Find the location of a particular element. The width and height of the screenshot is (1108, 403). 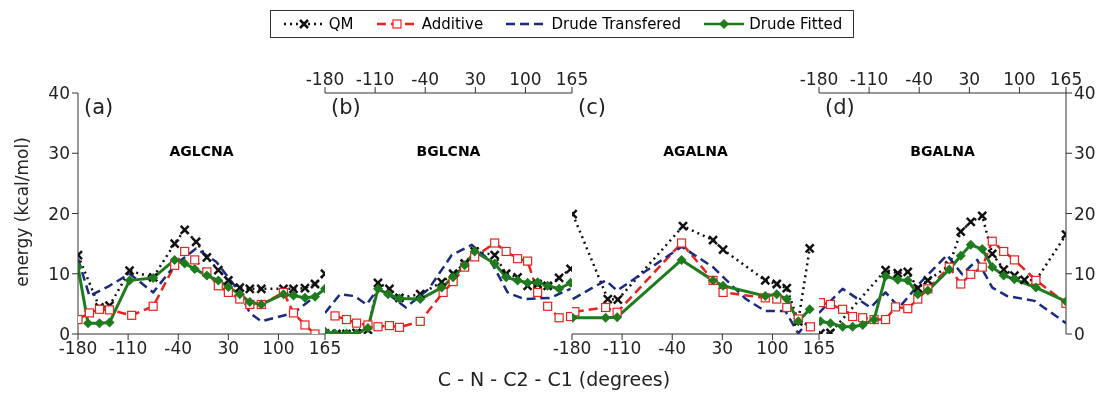

annotation: (b) is located at coordinates (346, 107).